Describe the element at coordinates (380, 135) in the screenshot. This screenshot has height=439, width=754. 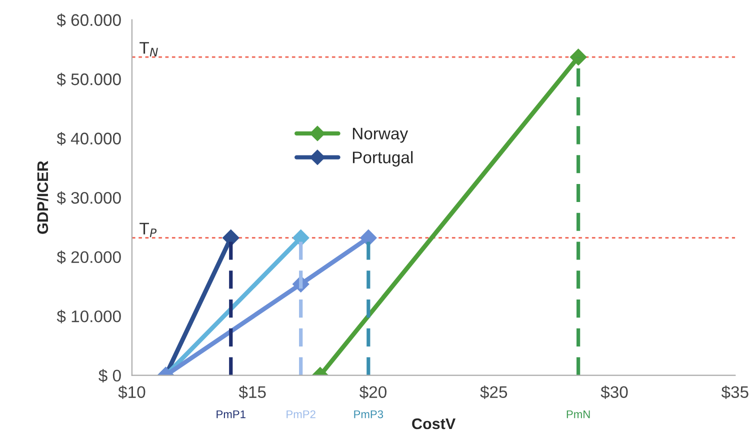
I see `legend-label: Norway` at that location.